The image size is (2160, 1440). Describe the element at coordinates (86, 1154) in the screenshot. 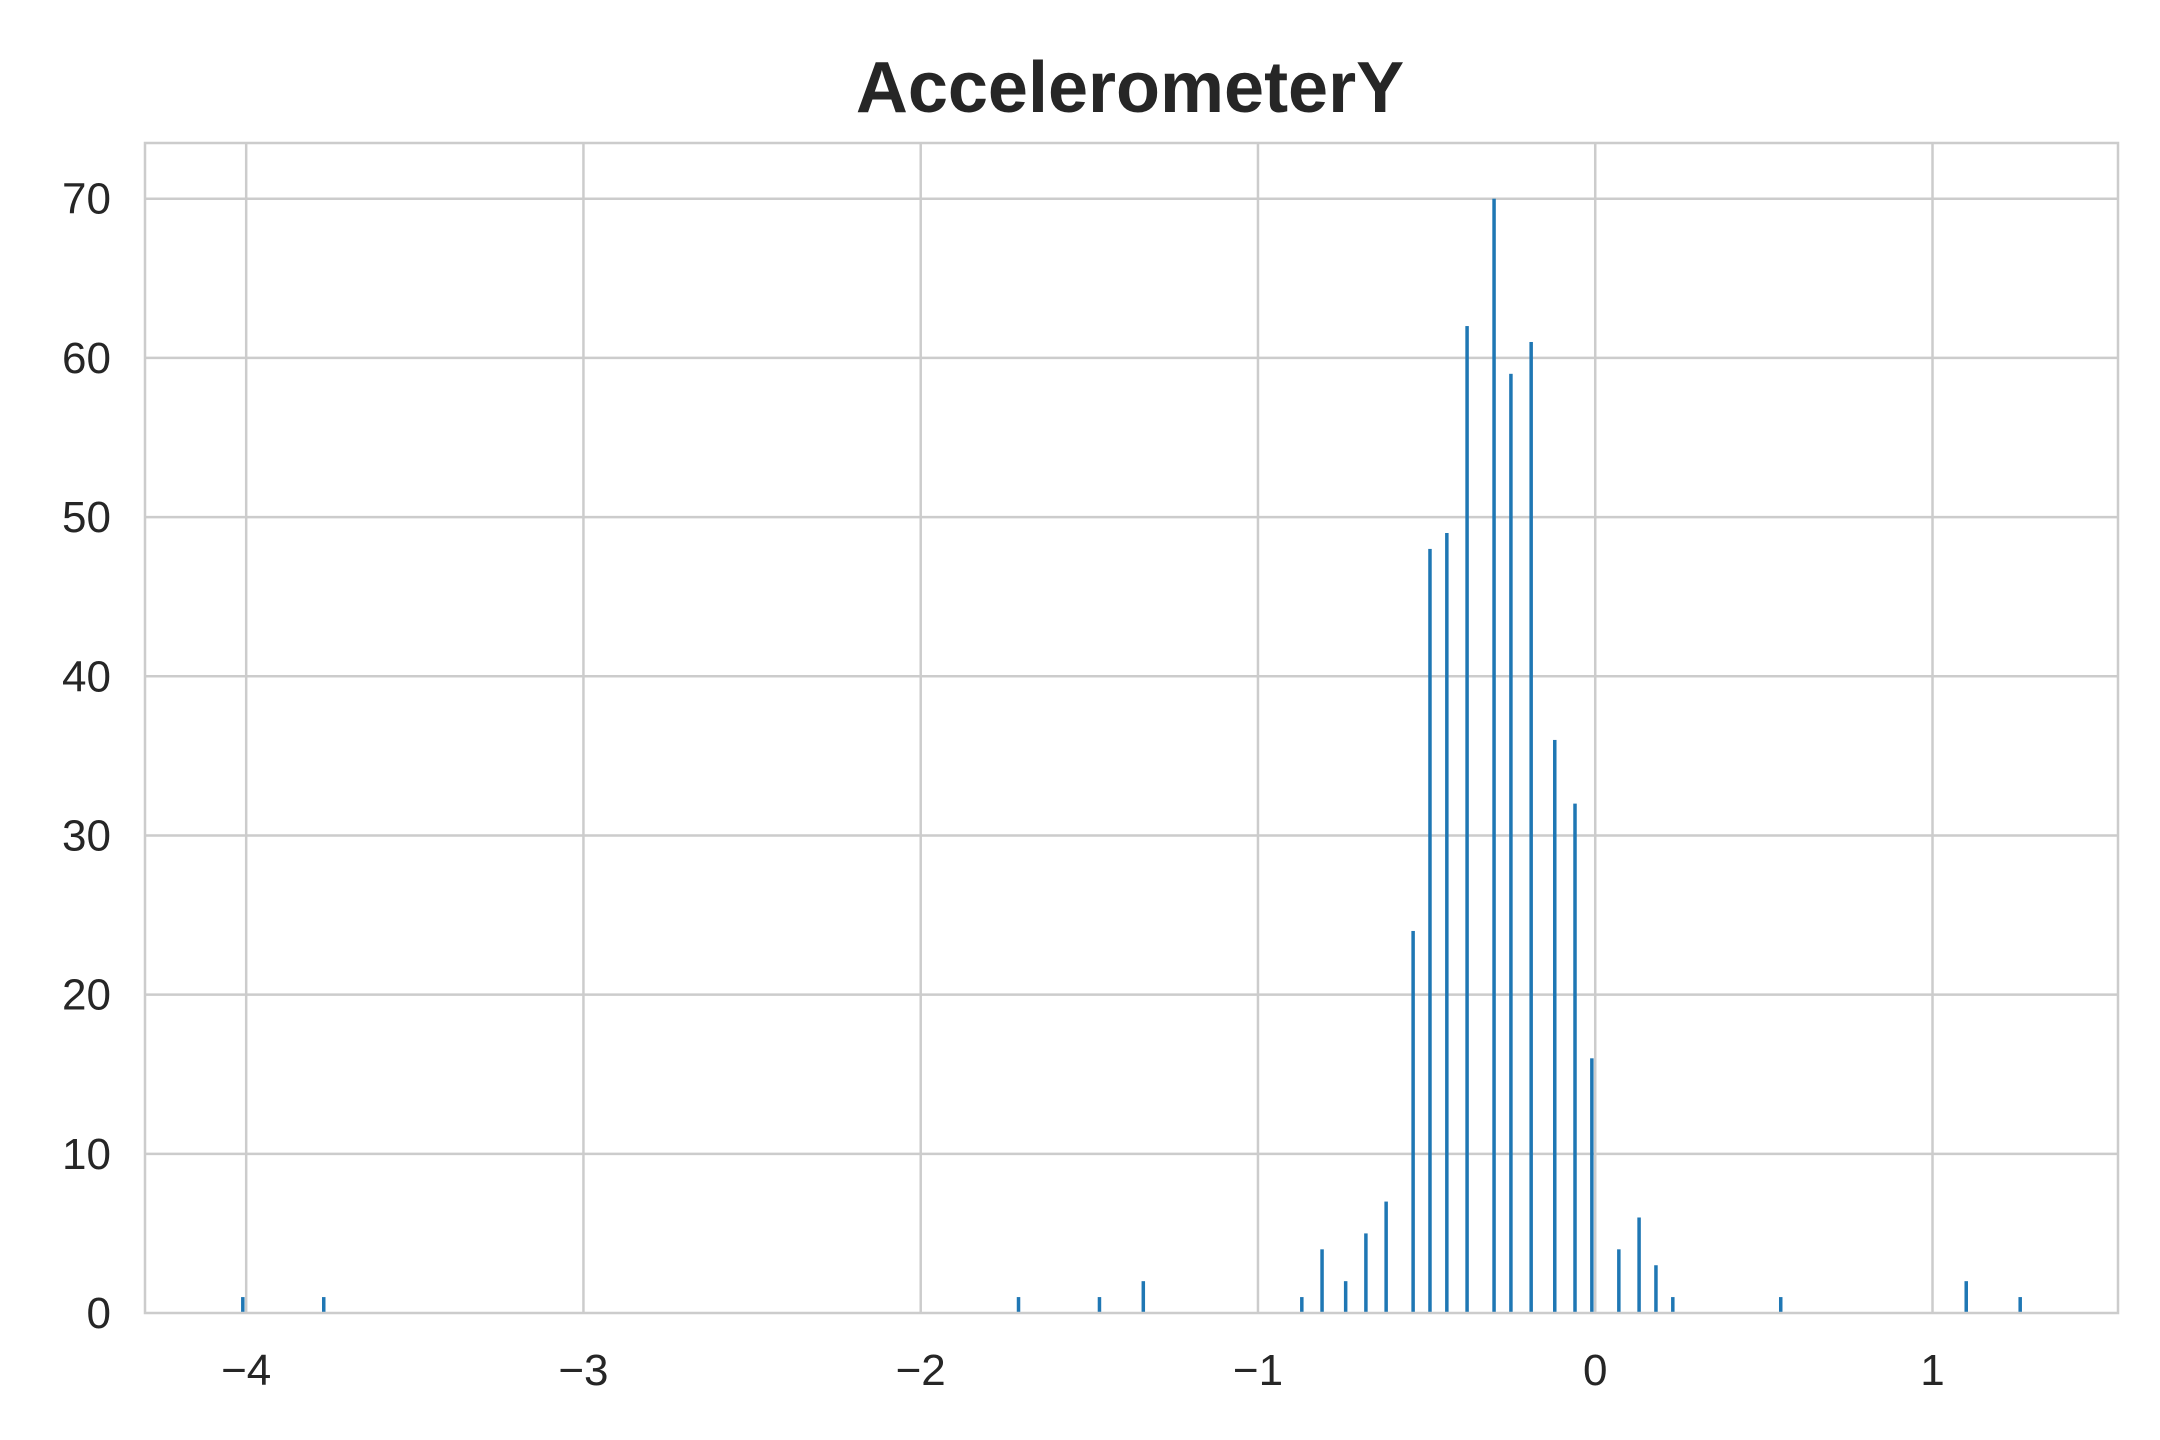

I see `y-tick-label: 10` at that location.